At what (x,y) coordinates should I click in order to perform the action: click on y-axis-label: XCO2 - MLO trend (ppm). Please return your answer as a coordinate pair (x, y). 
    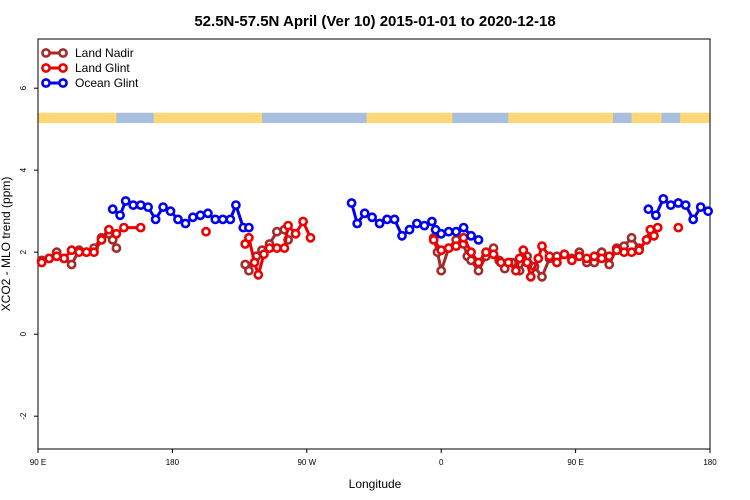
    Looking at the image, I should click on (6, 244).